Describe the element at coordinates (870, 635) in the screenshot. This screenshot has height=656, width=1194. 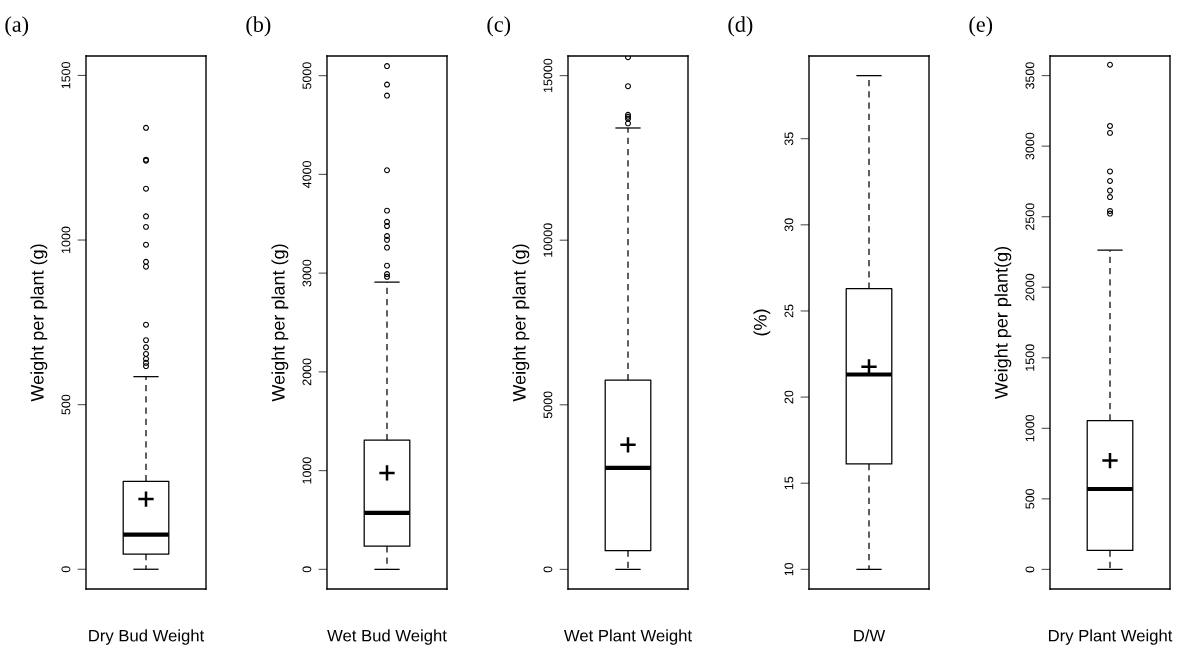
I see `x-tick-label: D/W` at that location.